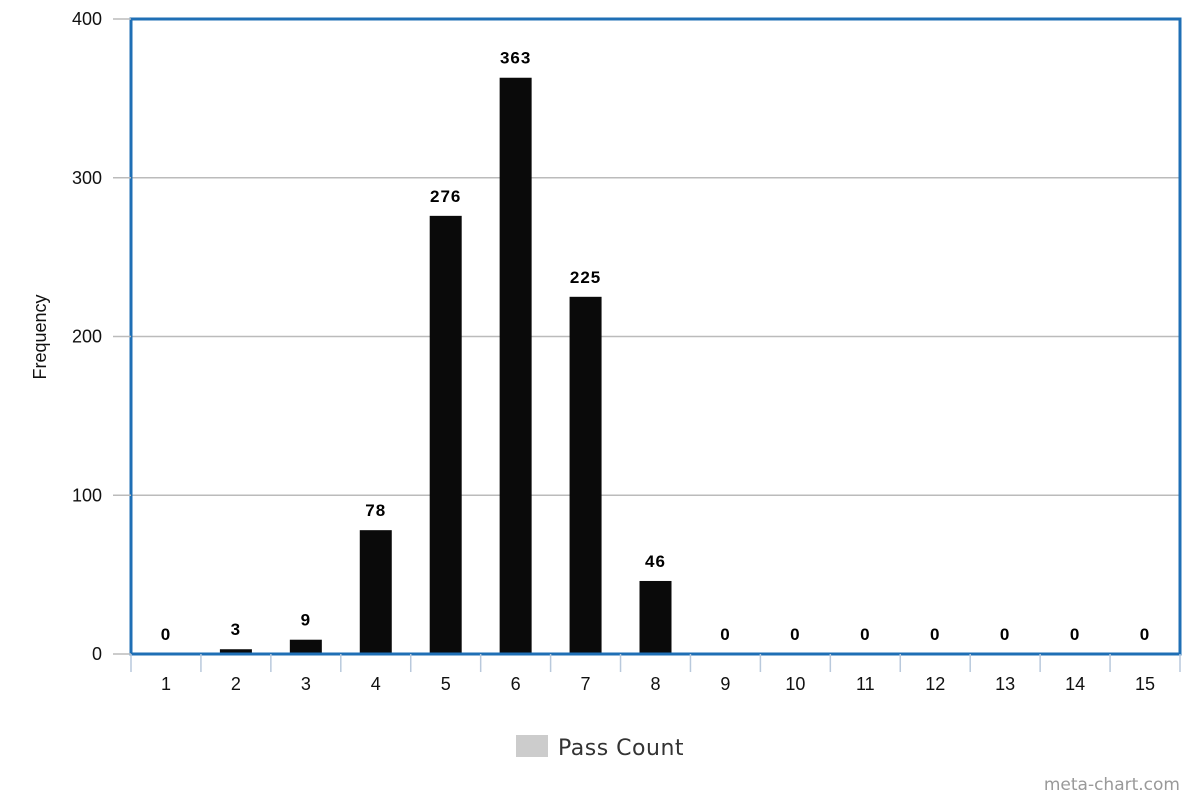 The height and width of the screenshot is (800, 1200). What do you see at coordinates (306, 620) in the screenshot?
I see `data-label: 9` at bounding box center [306, 620].